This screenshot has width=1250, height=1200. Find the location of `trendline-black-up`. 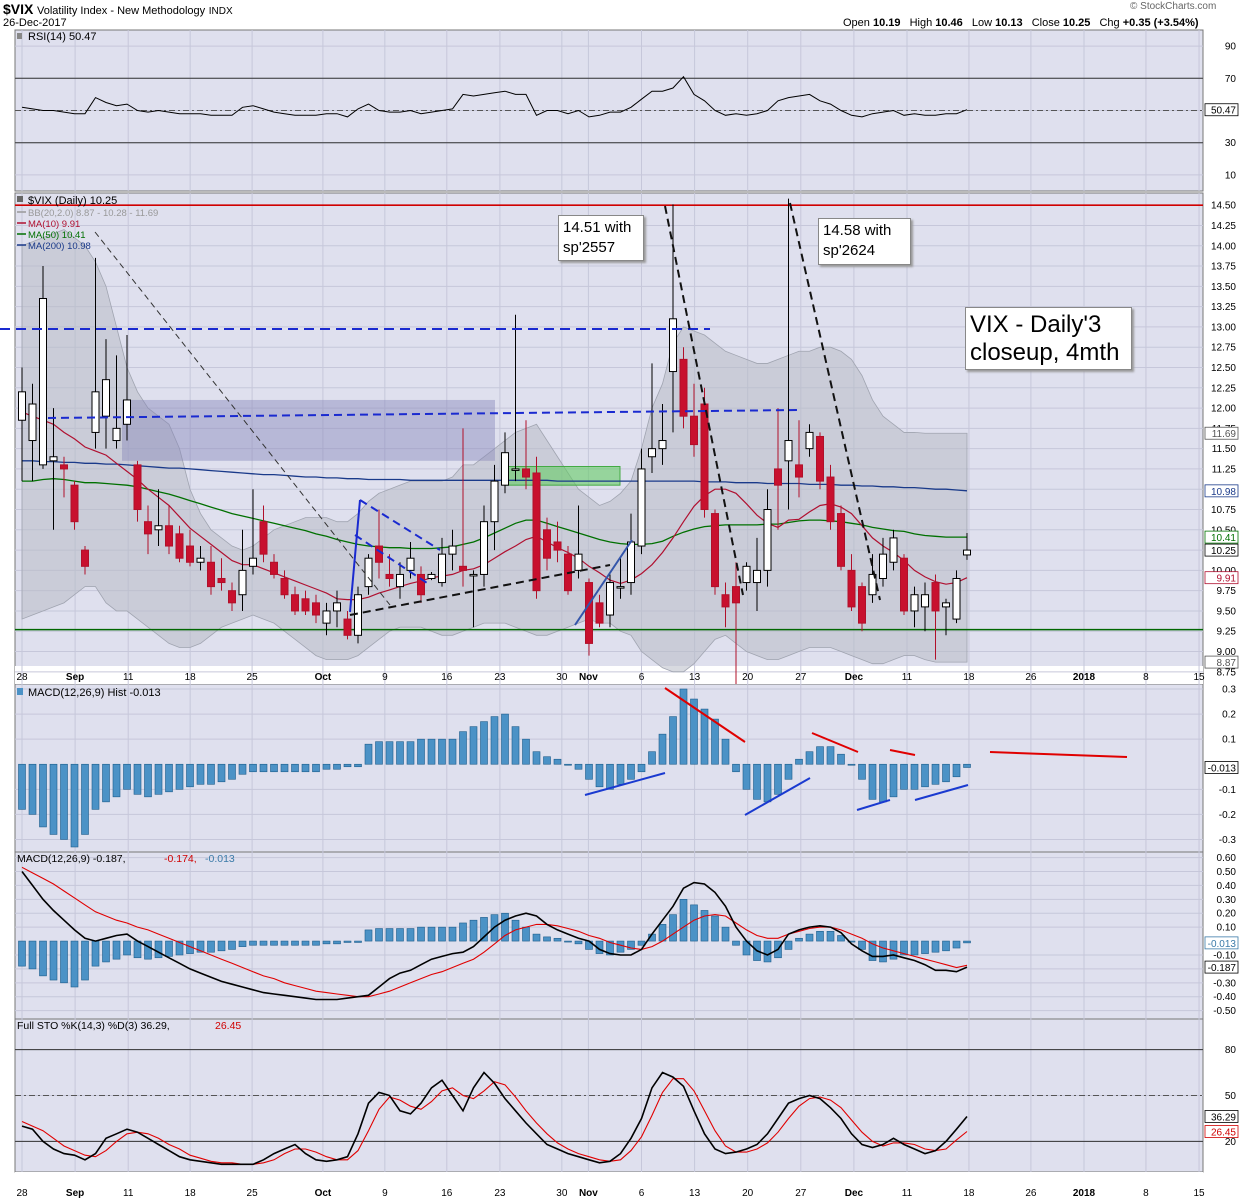

trendline-black-up is located at coordinates (480, 590).